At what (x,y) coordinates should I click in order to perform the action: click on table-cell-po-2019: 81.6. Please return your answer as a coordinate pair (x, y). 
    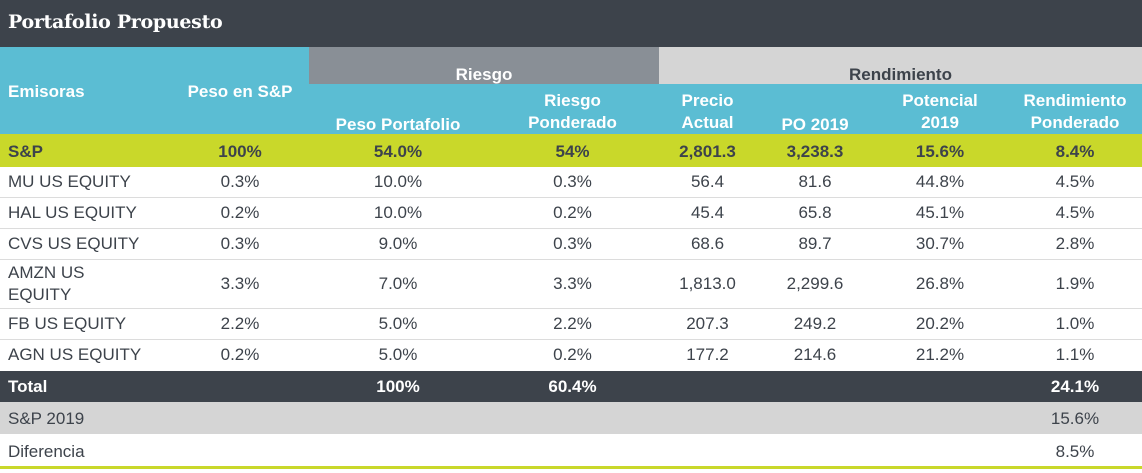
    Looking at the image, I should click on (815, 181).